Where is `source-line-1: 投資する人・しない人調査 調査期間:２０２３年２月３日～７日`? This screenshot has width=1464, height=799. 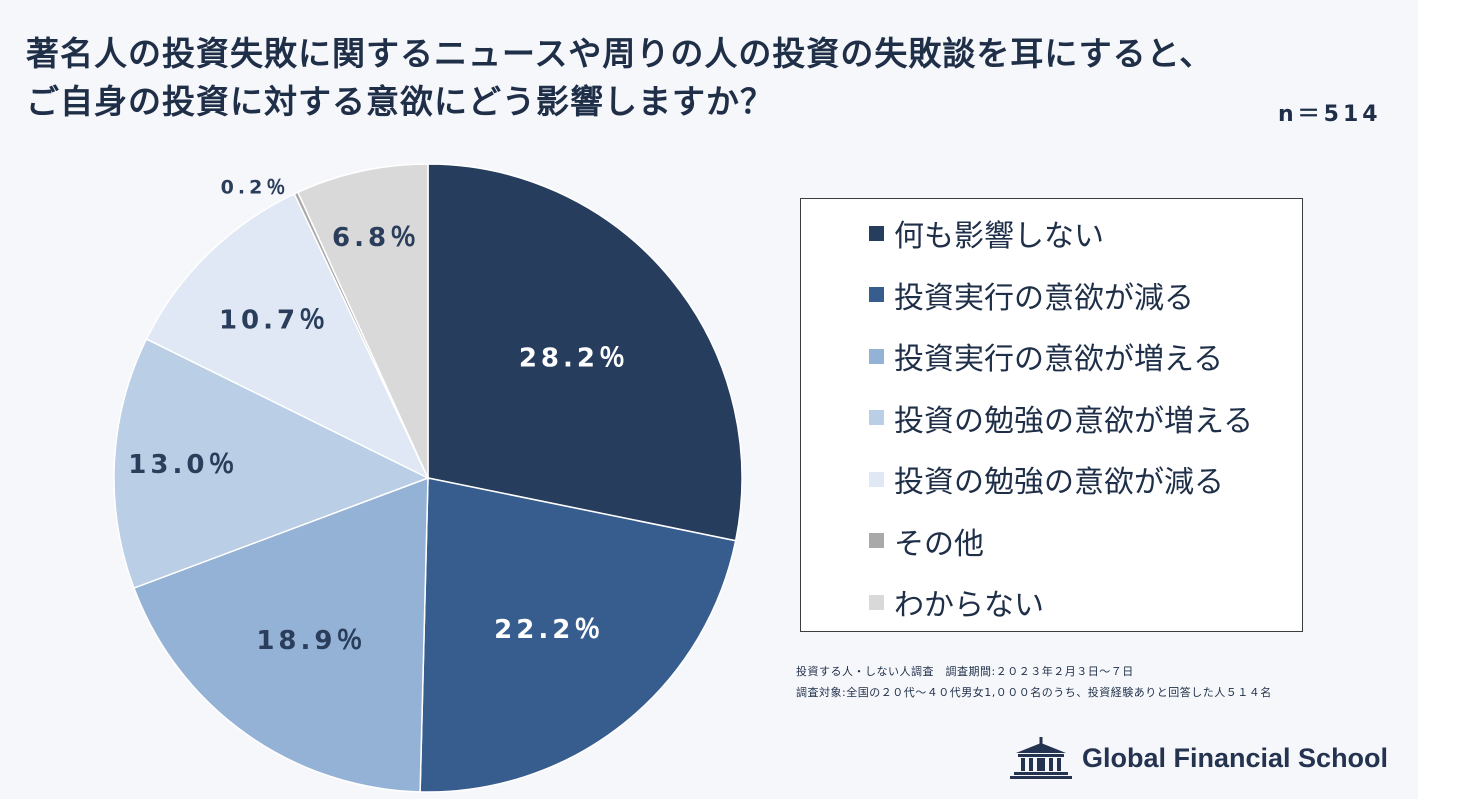
source-line-1: 投資する人・しない人調査 調査期間:２０２３年２月３日～７日 is located at coordinates (965, 671).